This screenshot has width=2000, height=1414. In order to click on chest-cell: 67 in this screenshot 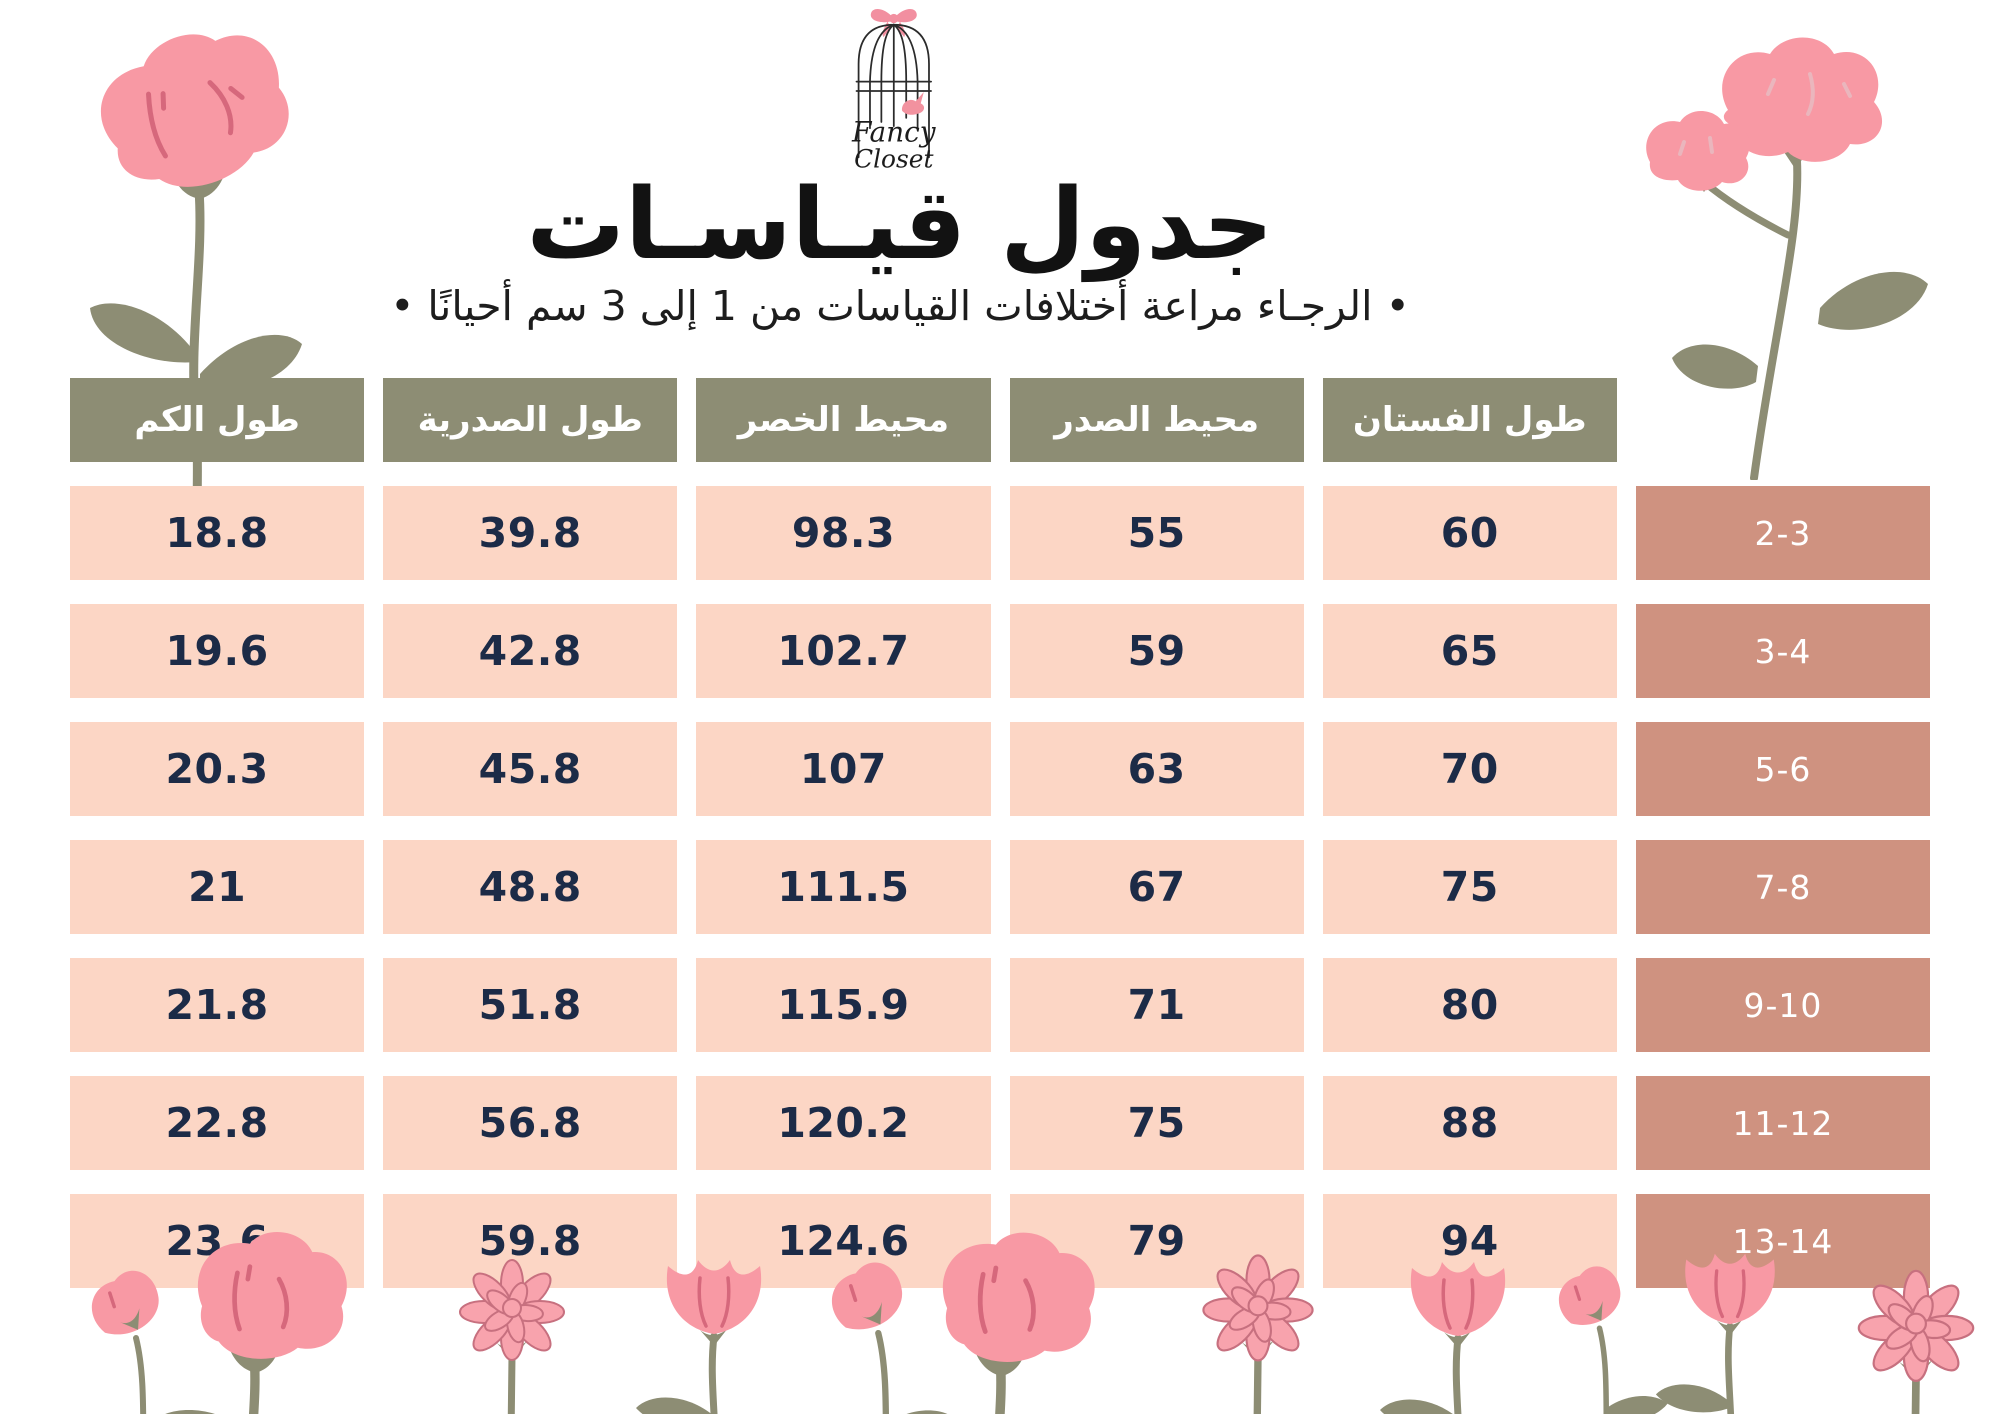, I will do `click(1156, 887)`.